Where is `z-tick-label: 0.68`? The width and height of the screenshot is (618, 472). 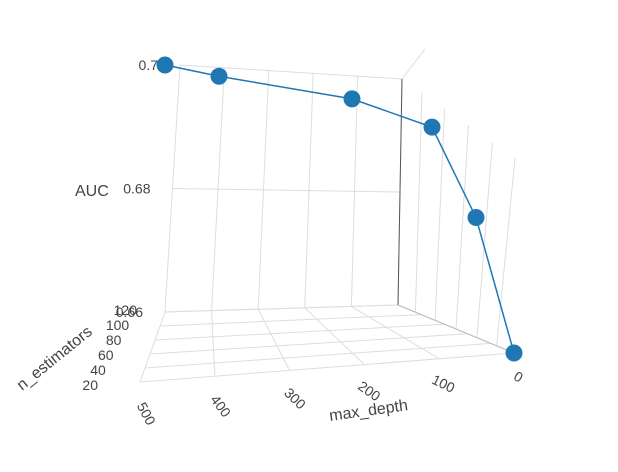 z-tick-label: 0.68 is located at coordinates (136, 189).